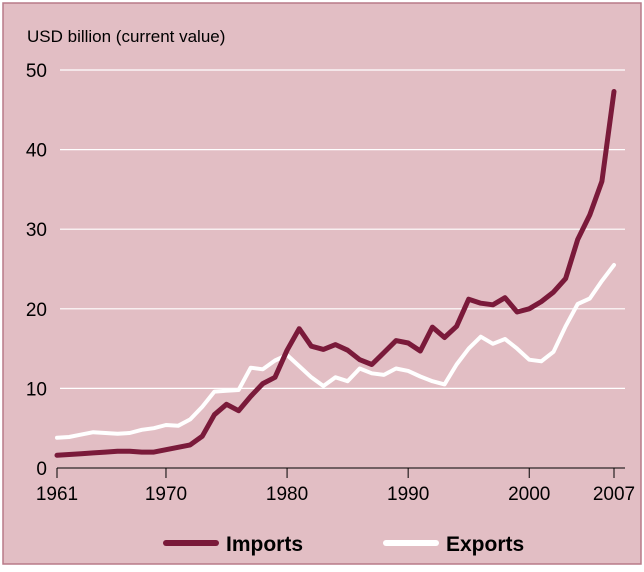 This screenshot has width=644, height=572. What do you see at coordinates (287, 494) in the screenshot?
I see `x-tick-label-1980: 1980` at bounding box center [287, 494].